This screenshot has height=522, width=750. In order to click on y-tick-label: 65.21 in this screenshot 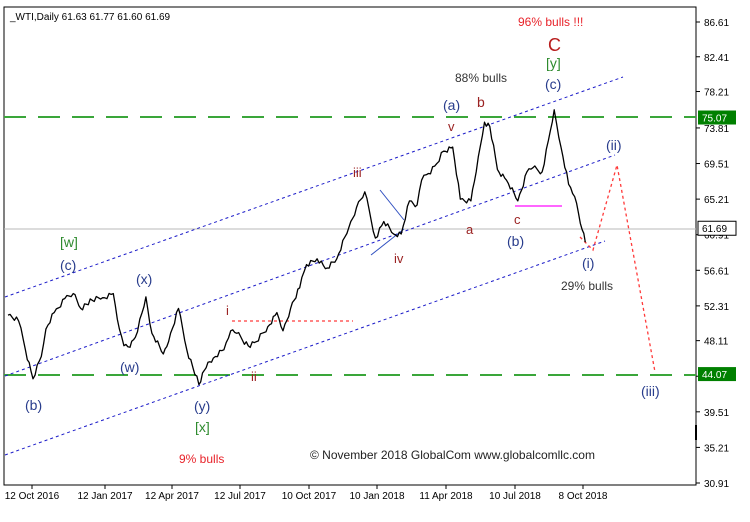, I will do `click(716, 200)`.